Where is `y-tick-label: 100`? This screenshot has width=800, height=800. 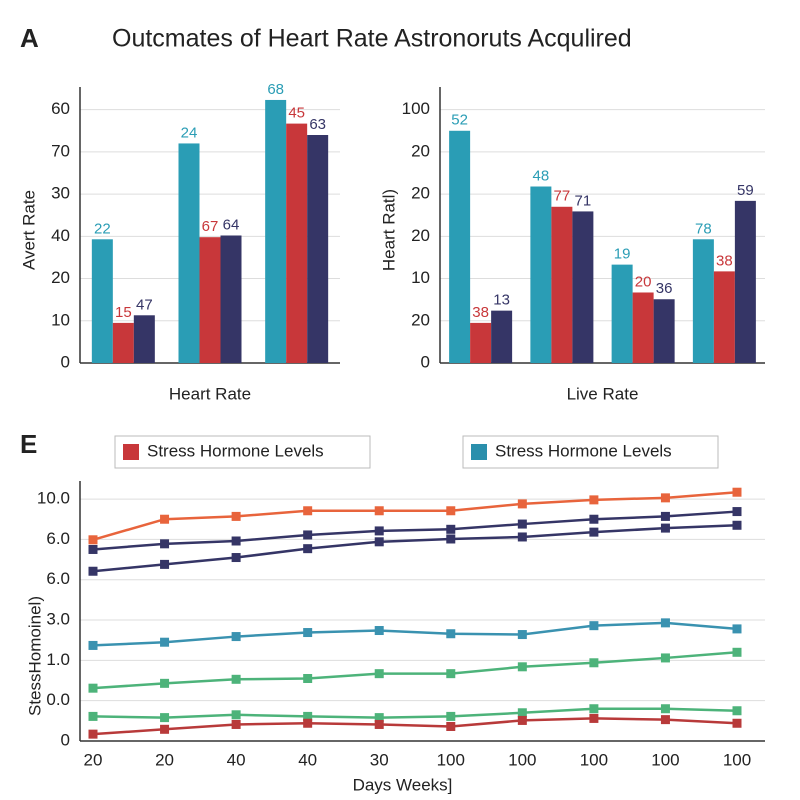 y-tick-label: 100 is located at coordinates (416, 108).